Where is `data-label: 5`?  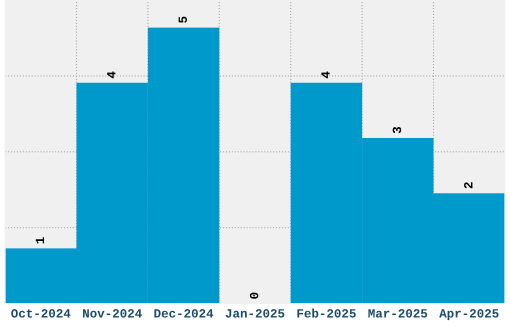
data-label: 5 is located at coordinates (182, 19).